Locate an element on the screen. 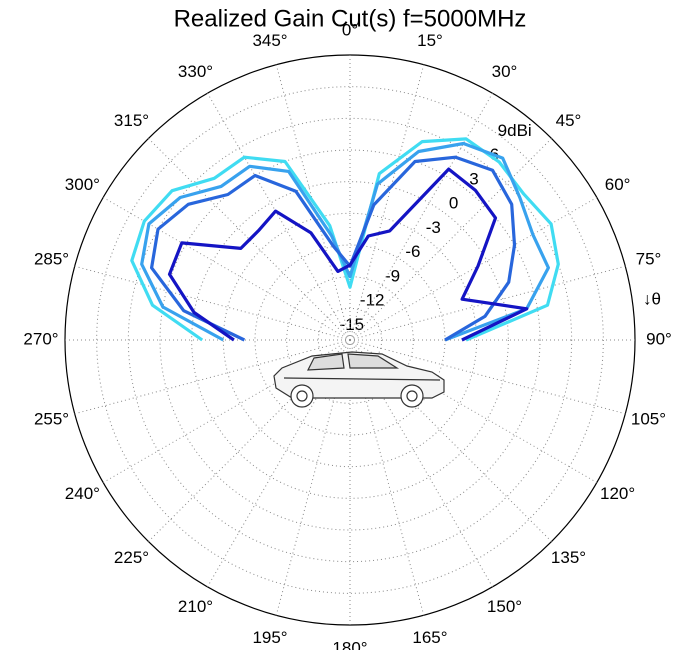  gain-trace is located at coordinates (348, 254).